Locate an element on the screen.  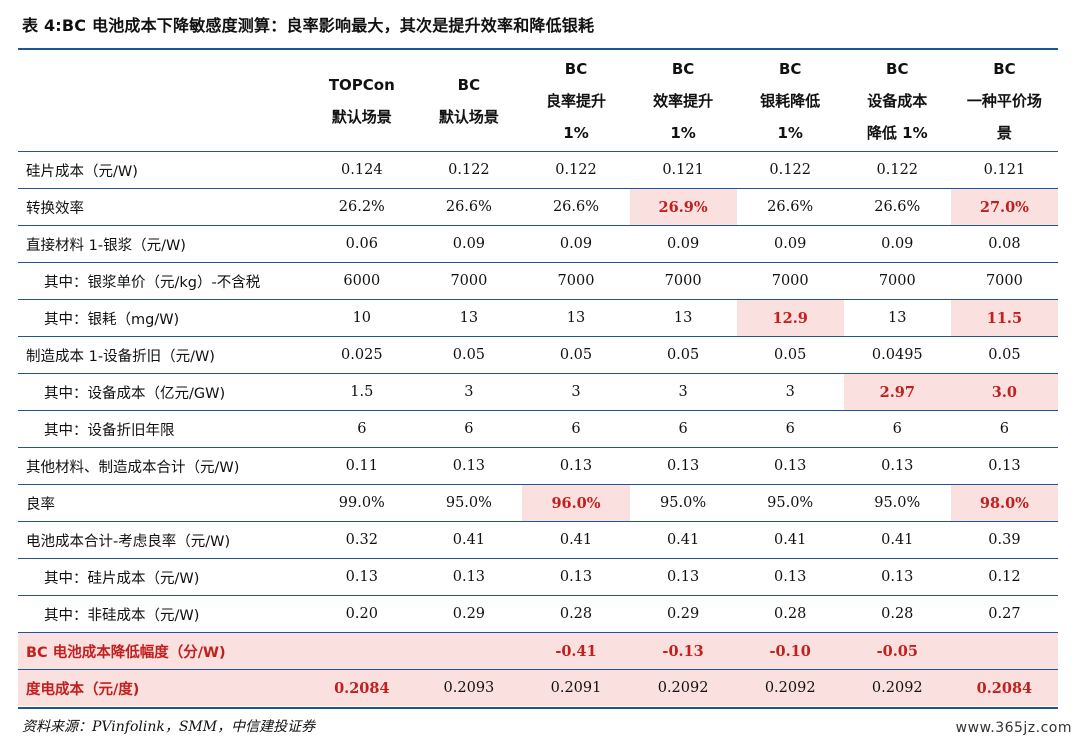
column-header: BC 良率提升 1% is located at coordinates (576, 101).